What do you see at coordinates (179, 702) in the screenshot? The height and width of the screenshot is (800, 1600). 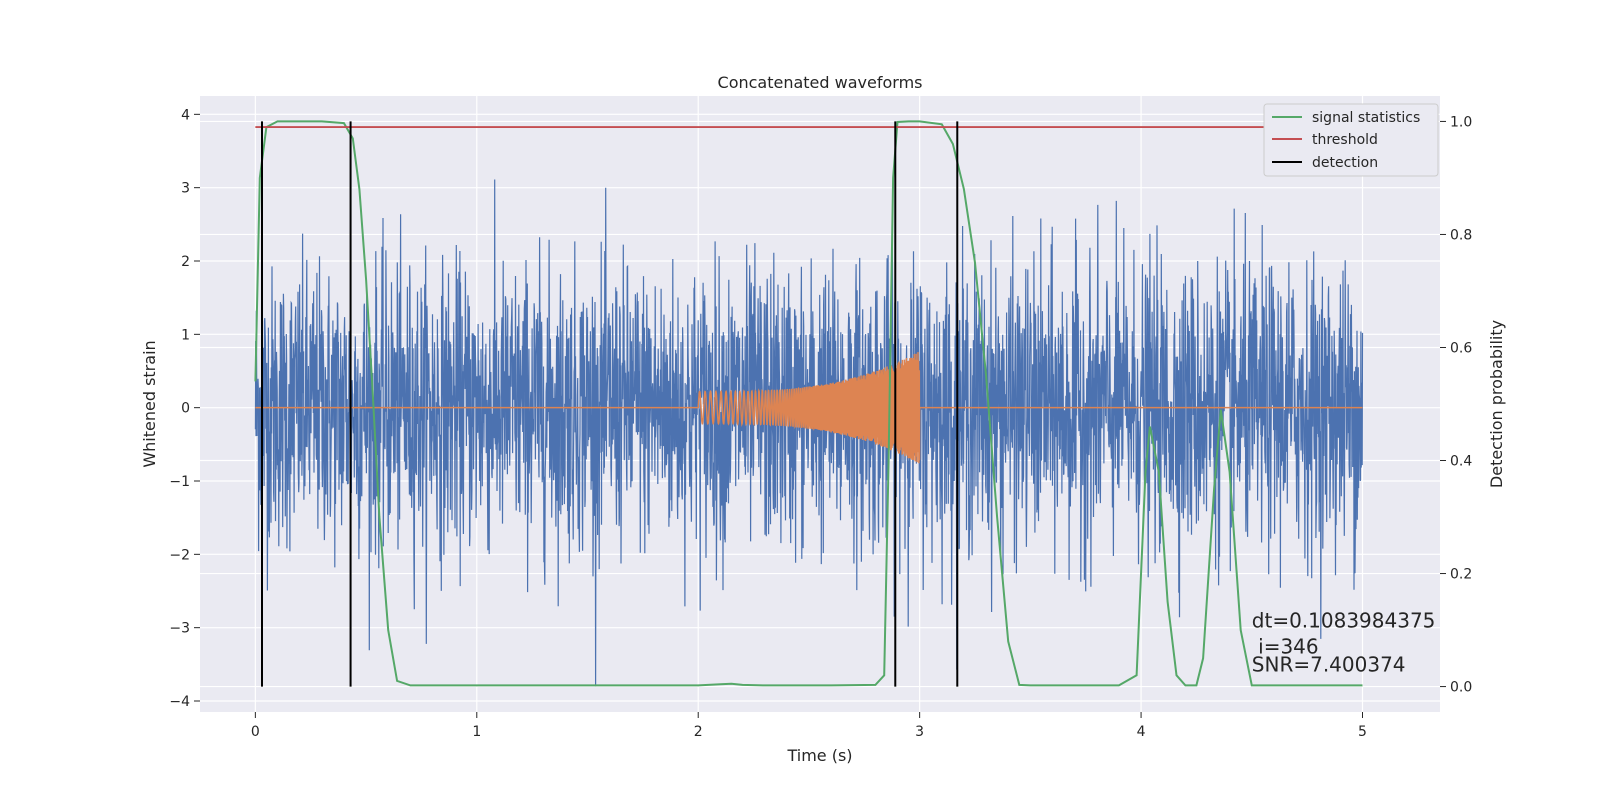 I see `y-tick-label: −4` at bounding box center [179, 702].